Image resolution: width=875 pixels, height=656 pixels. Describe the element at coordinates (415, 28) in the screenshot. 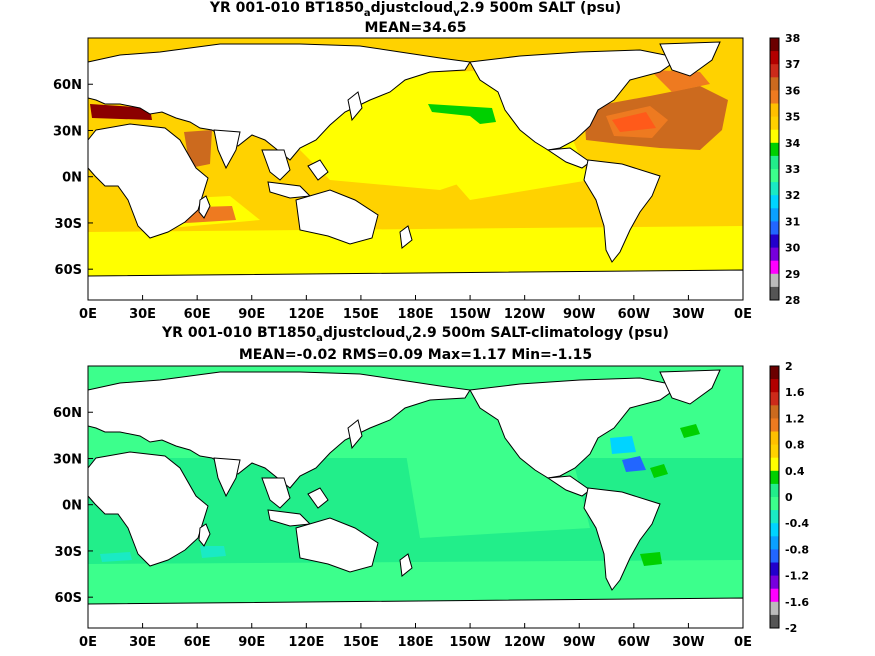

I see `panel1-subtitle: MEAN=34.65` at that location.